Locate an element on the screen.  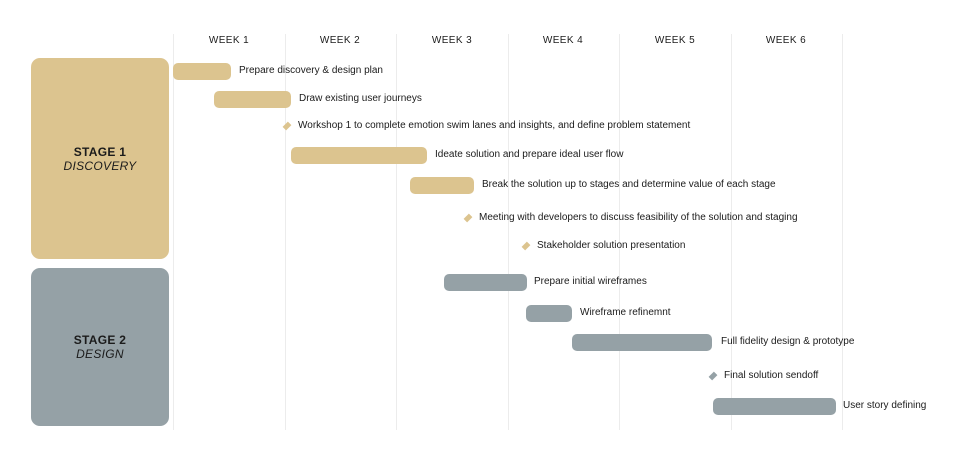
task-label: User story defining is located at coordinates (885, 405).